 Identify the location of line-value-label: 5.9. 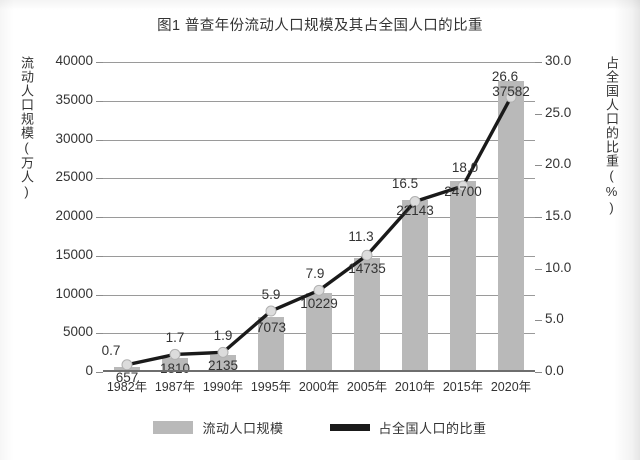
(271, 295).